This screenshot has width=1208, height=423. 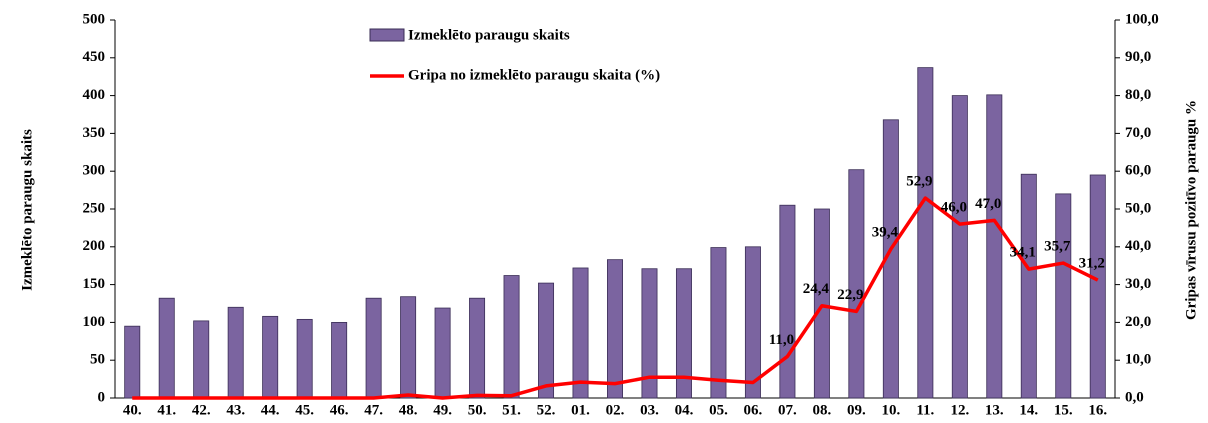 I want to click on x-tick-label: 42., so click(x=201, y=410).